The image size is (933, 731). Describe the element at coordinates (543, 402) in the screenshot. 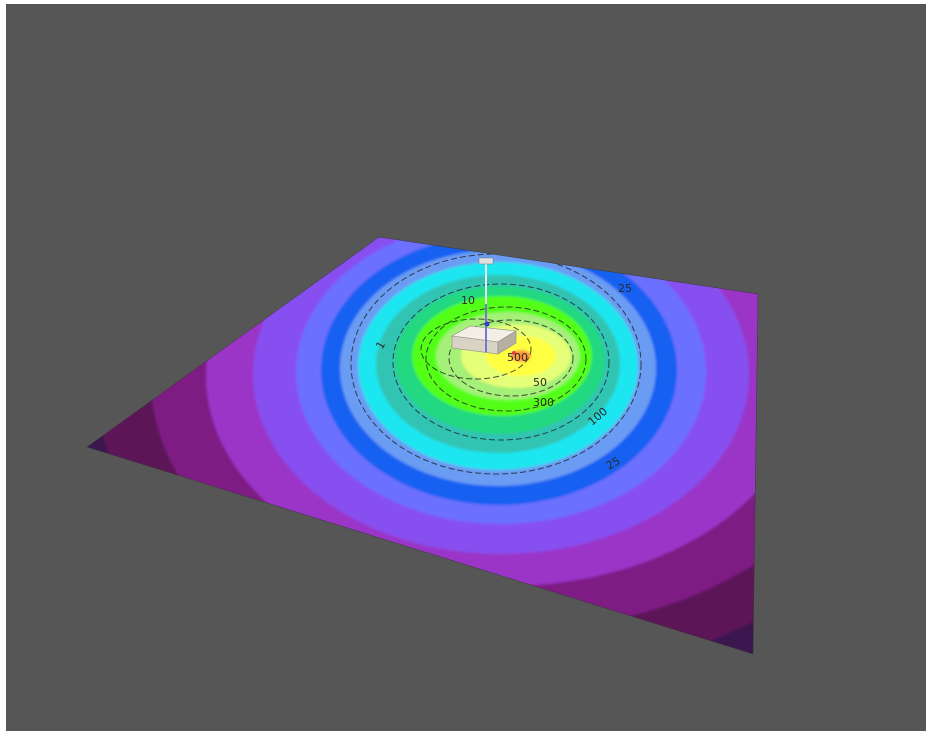

I see `contour-label-300: 300` at that location.